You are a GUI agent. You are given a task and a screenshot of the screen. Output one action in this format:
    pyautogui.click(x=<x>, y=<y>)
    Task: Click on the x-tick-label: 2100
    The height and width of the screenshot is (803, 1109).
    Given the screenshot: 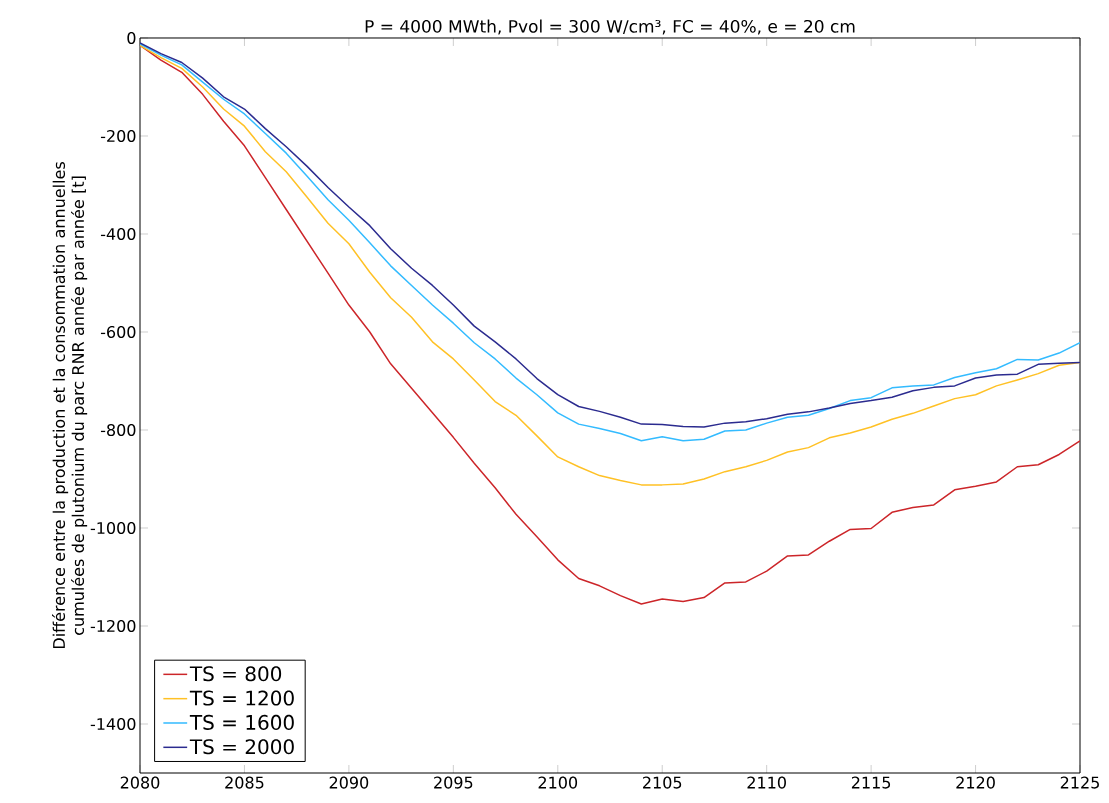 What is the action you would take?
    pyautogui.click(x=558, y=782)
    